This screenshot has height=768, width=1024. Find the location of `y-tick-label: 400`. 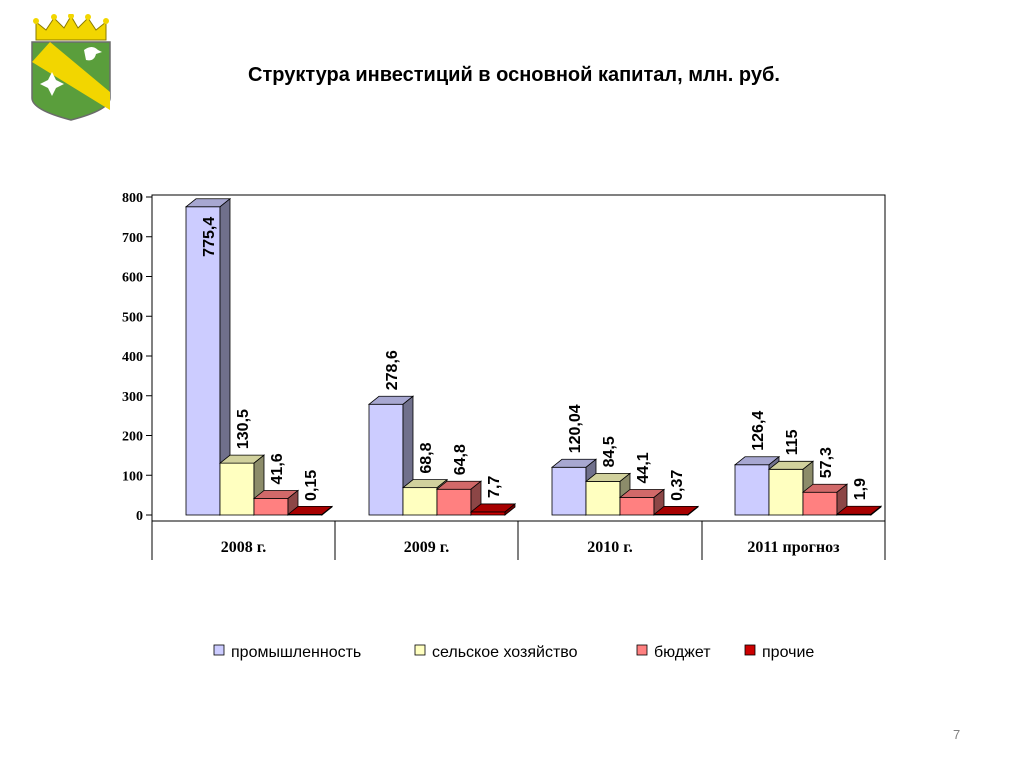

y-tick-label: 400 is located at coordinates (132, 357).